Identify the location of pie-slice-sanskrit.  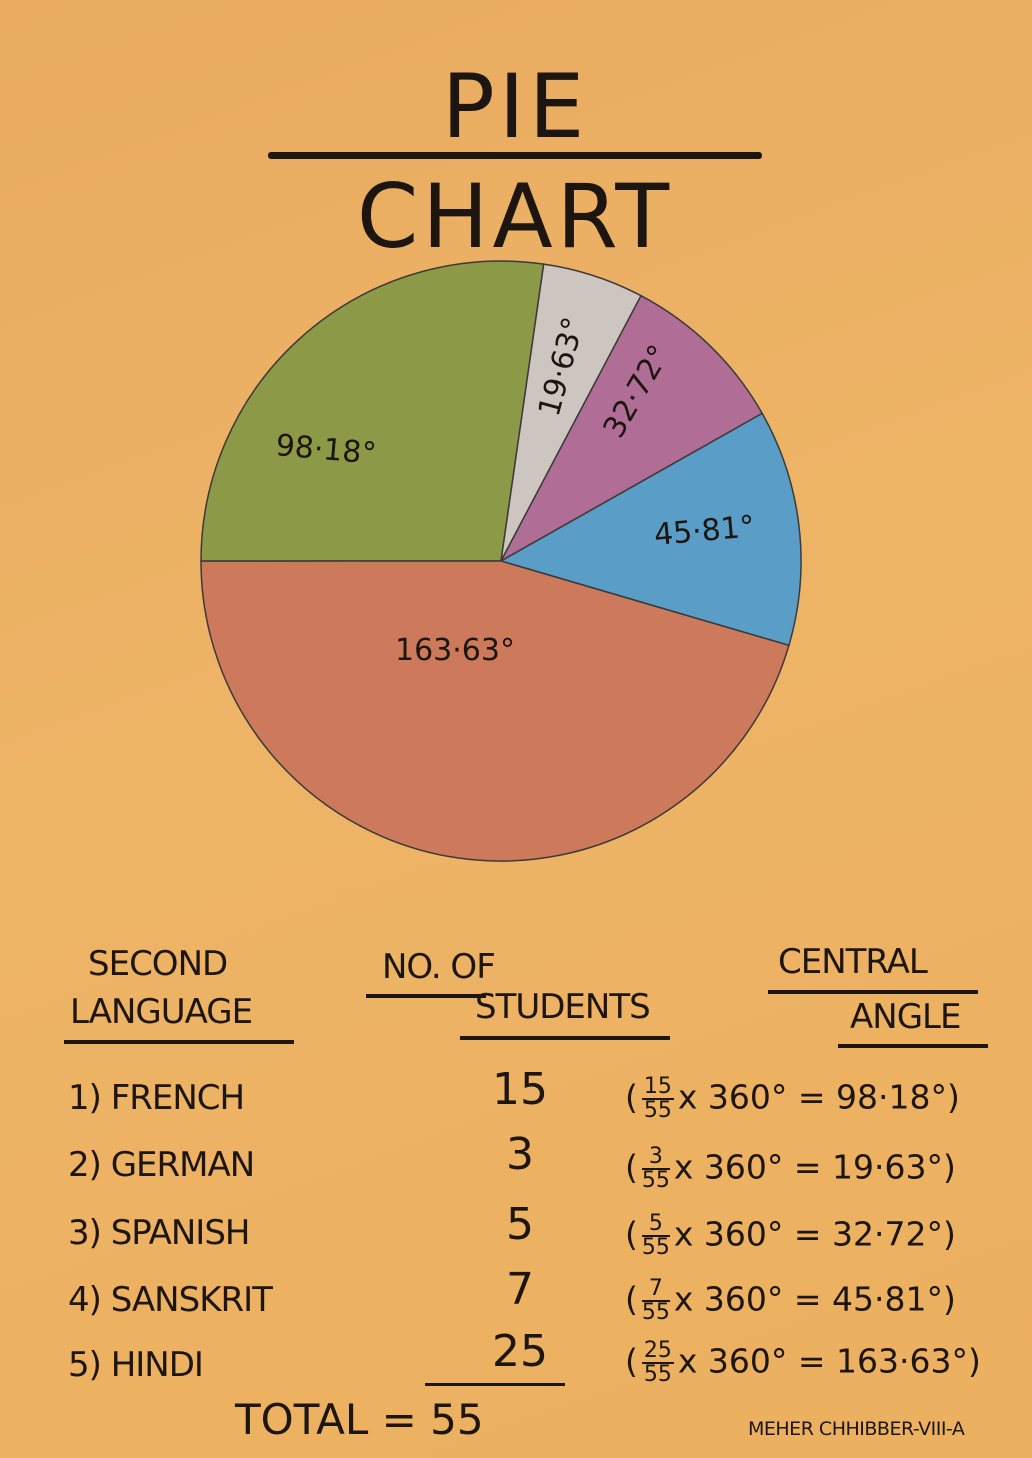
(650, 529).